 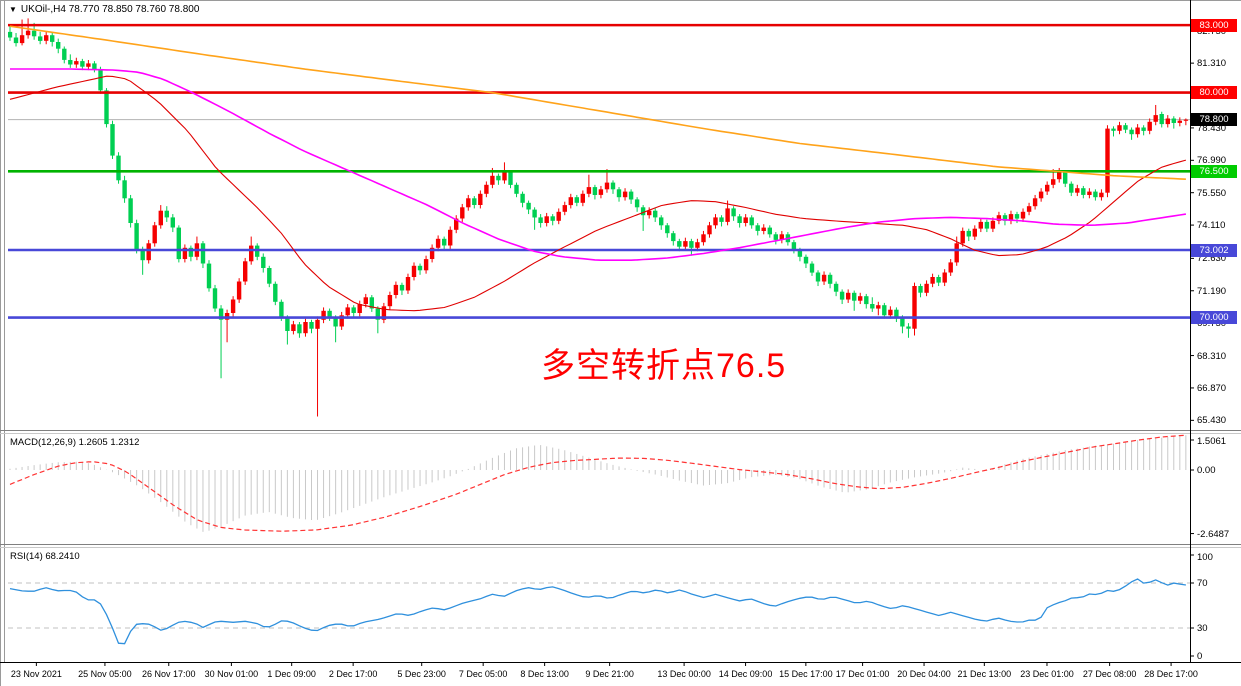 What do you see at coordinates (1047, 674) in the screenshot?
I see `date-label: 23 Dec 01:00` at bounding box center [1047, 674].